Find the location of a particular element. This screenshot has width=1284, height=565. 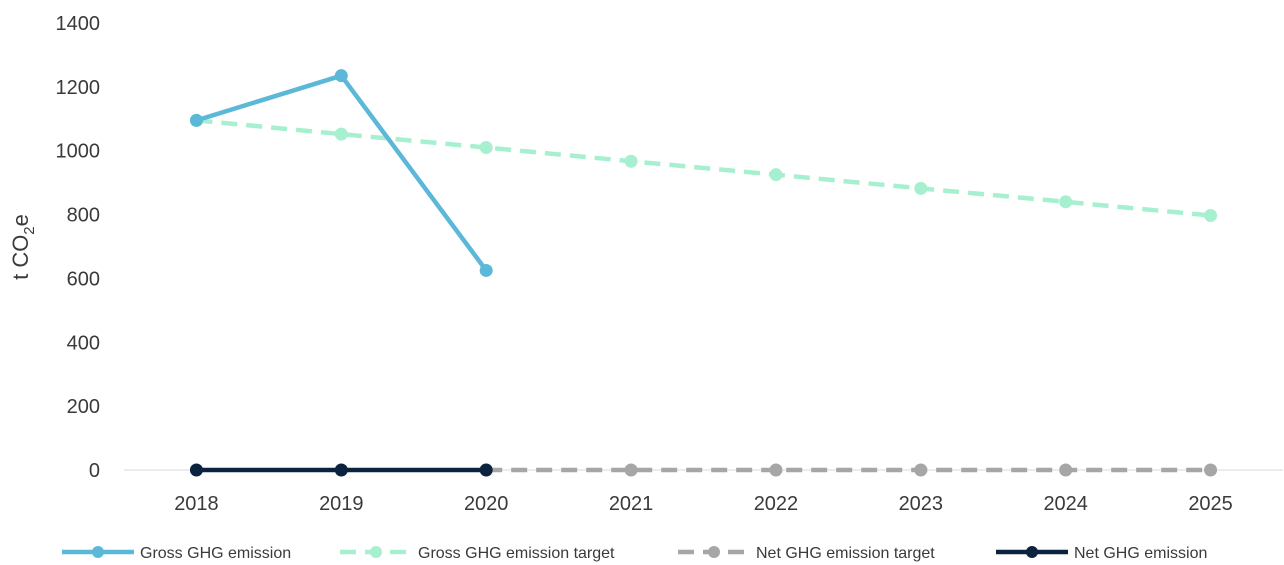

y-axis-label: t CO2e is located at coordinates (23, 247).